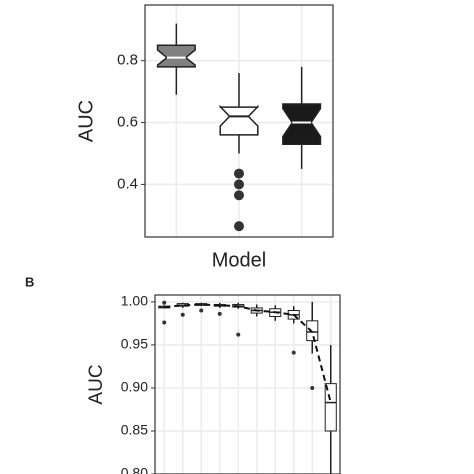 The height and width of the screenshot is (474, 474). I want to click on y-tick-label: 0.6, so click(127, 122).